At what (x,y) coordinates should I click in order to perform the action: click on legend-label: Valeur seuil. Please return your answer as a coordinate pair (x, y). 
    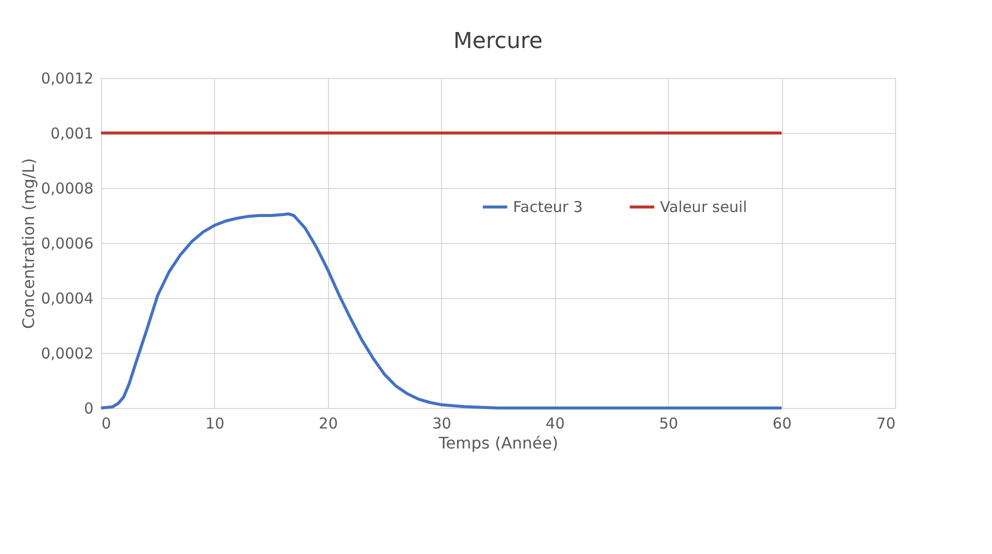
    Looking at the image, I should click on (704, 207).